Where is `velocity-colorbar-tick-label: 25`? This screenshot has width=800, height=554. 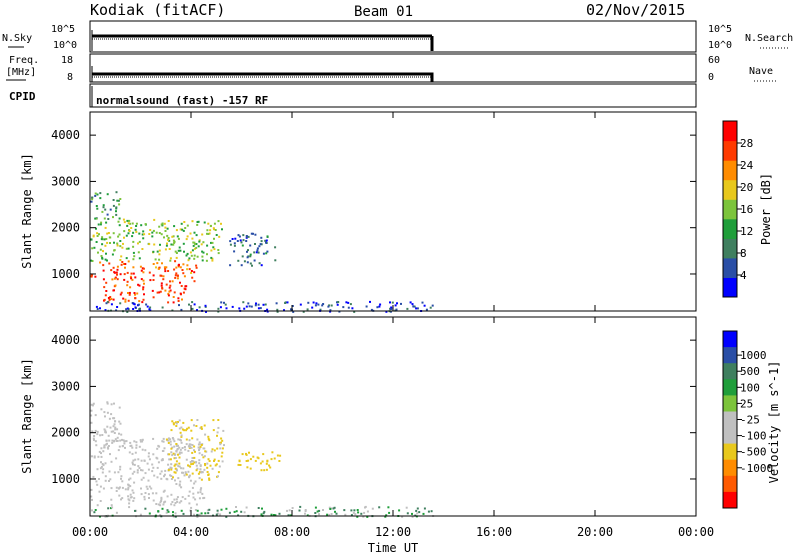
velocity-colorbar-tick-label: 25 is located at coordinates (746, 403).